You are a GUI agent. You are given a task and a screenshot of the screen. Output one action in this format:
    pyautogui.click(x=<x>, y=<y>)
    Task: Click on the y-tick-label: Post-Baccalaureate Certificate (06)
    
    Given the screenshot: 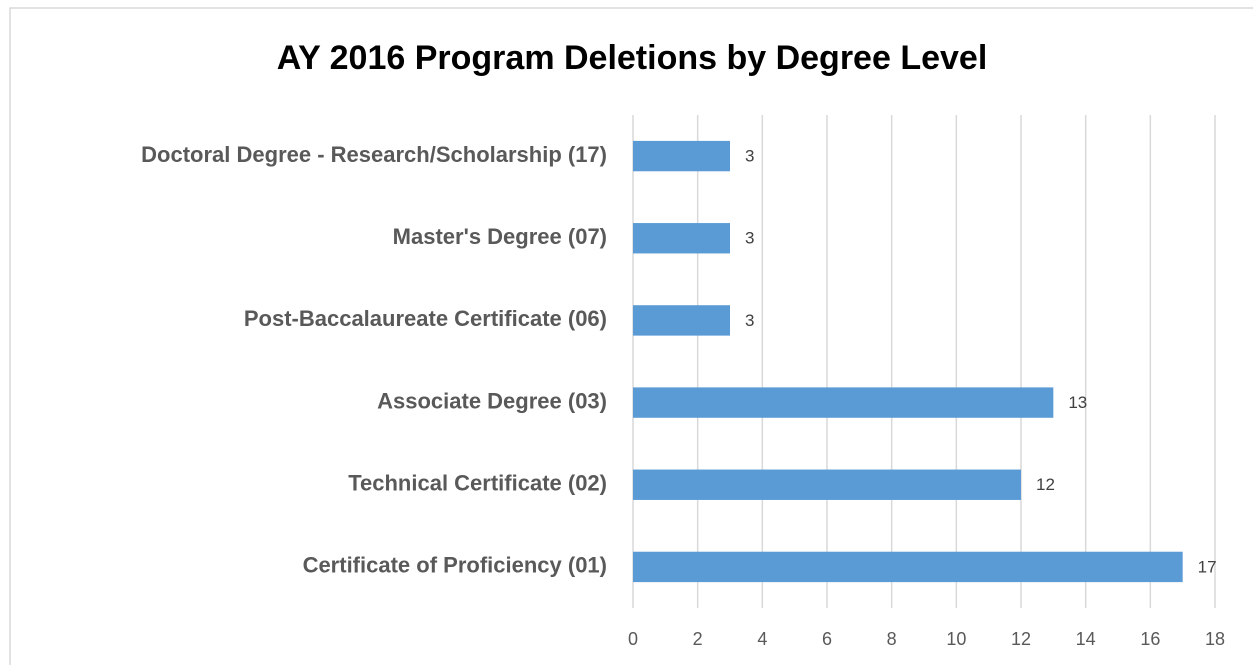 What is the action you would take?
    pyautogui.click(x=425, y=318)
    